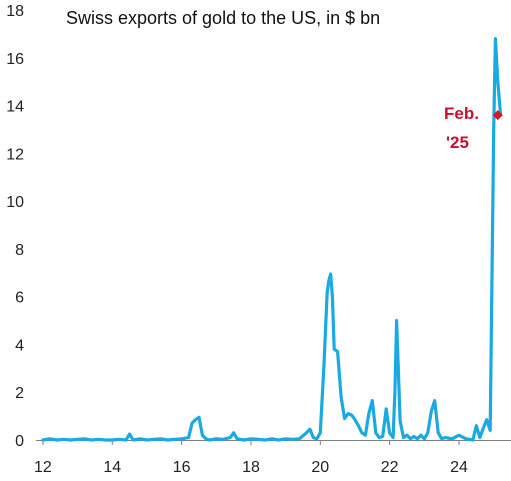 The width and height of the screenshot is (511, 481). Describe the element at coordinates (43, 467) in the screenshot. I see `x-tick-label: 12` at that location.